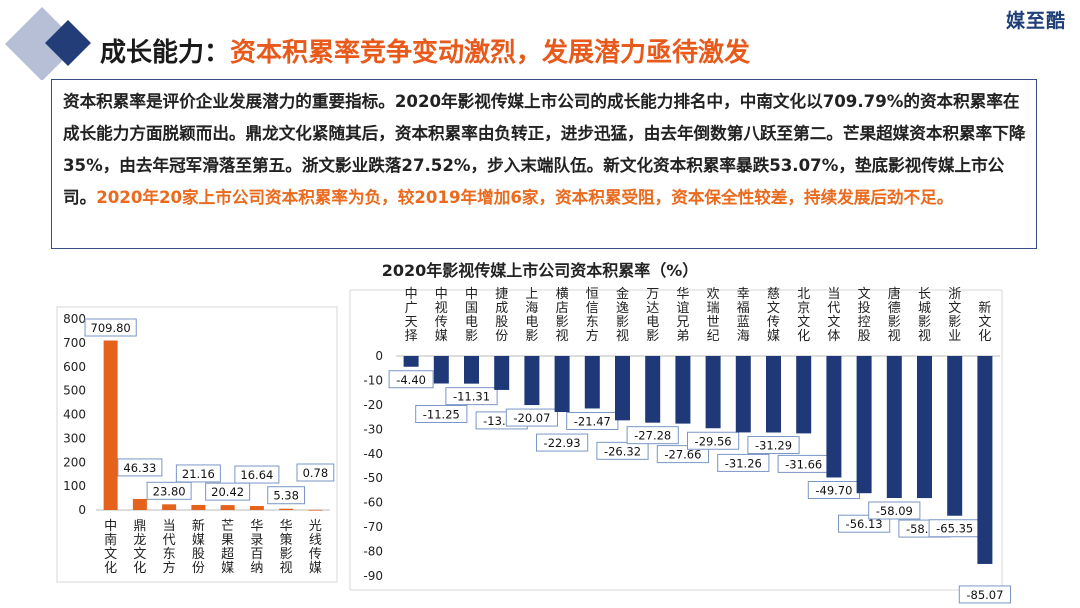 This screenshot has width=1080, height=608. Describe the element at coordinates (803, 315) in the screenshot. I see `right-category-label: 北京文化` at that location.